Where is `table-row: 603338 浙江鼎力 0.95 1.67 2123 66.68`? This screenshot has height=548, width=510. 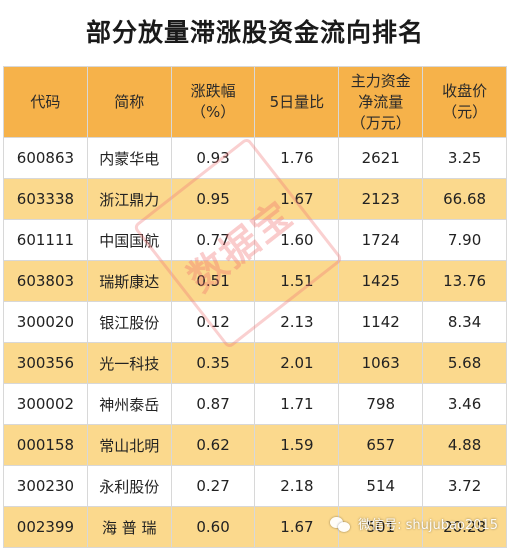 table-row: 603338 浙江鼎力 0.95 1.67 2123 66.68 is located at coordinates (255, 199).